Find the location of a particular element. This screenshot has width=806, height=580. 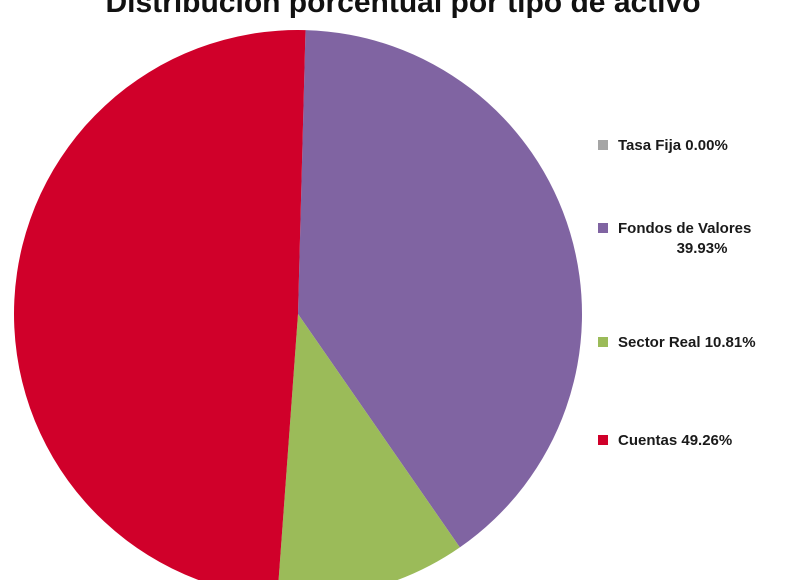

legend-item-cuentas: Cuentas 49.26% is located at coordinates (702, 441).